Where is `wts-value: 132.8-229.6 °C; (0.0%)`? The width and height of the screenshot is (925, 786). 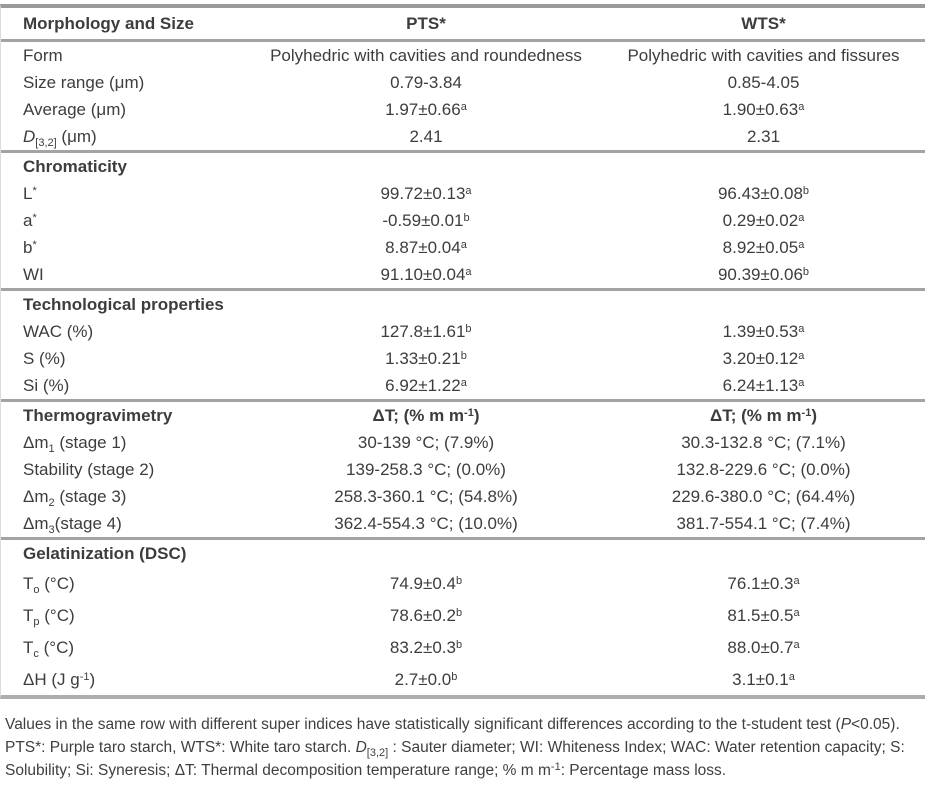
wts-value: 132.8-229.6 °C; (0.0%) is located at coordinates (763, 469).